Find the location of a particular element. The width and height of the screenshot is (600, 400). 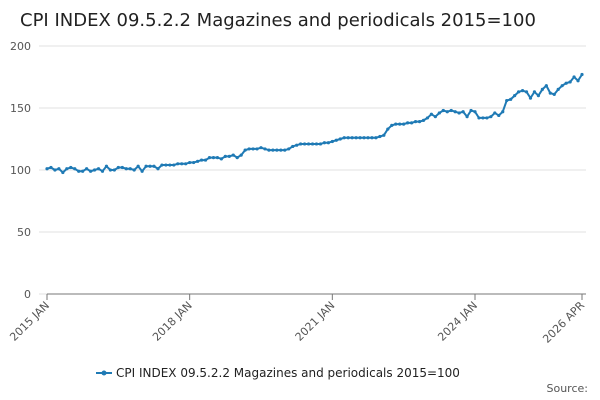

x-tick-label: 2015 JAN is located at coordinates (29, 321).